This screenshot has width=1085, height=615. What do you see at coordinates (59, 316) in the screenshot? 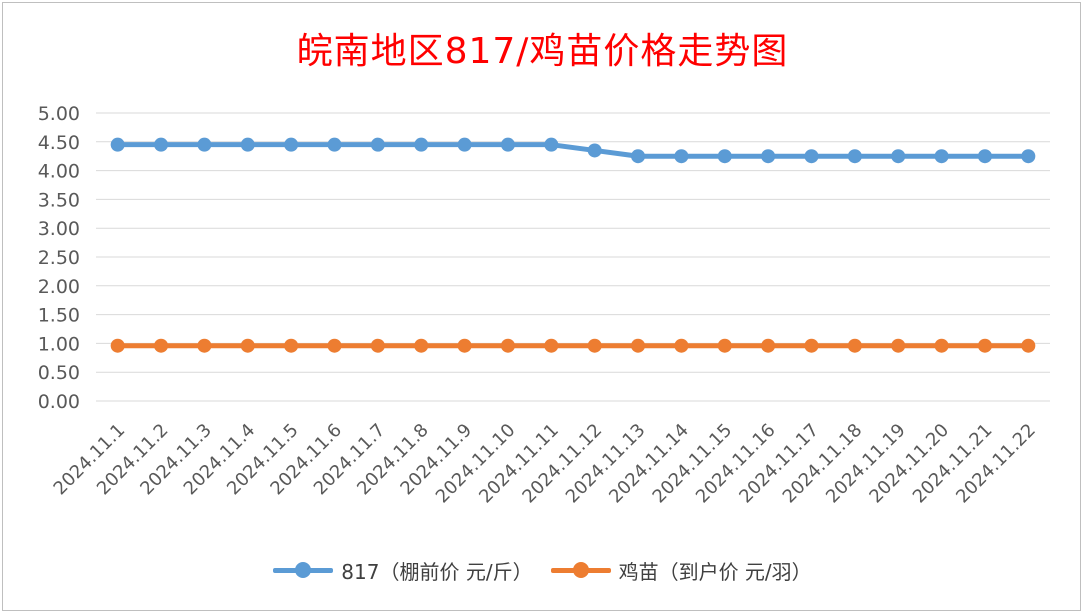
I see `y-tick-label: 1.50` at bounding box center [59, 316].